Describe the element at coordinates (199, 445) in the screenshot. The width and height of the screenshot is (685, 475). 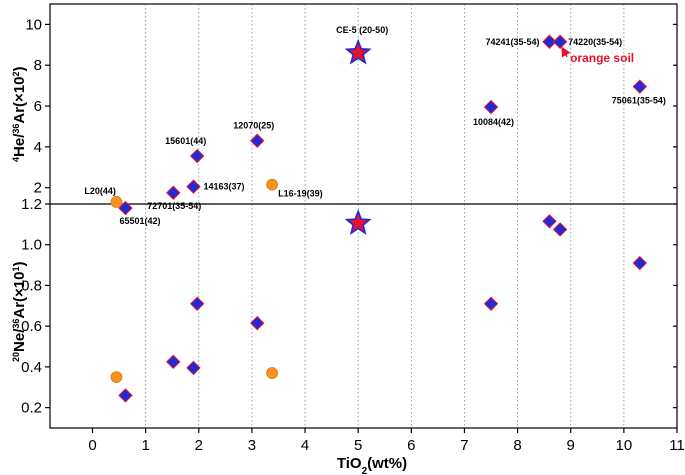
I see `x-tick-label-2: 2` at that location.